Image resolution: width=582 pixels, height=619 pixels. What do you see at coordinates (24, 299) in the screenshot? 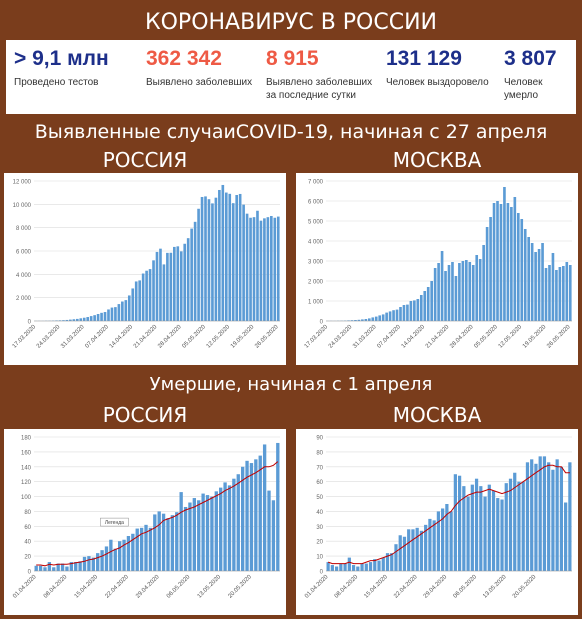
I see `y-tick-label: 2 000` at bounding box center [24, 299].